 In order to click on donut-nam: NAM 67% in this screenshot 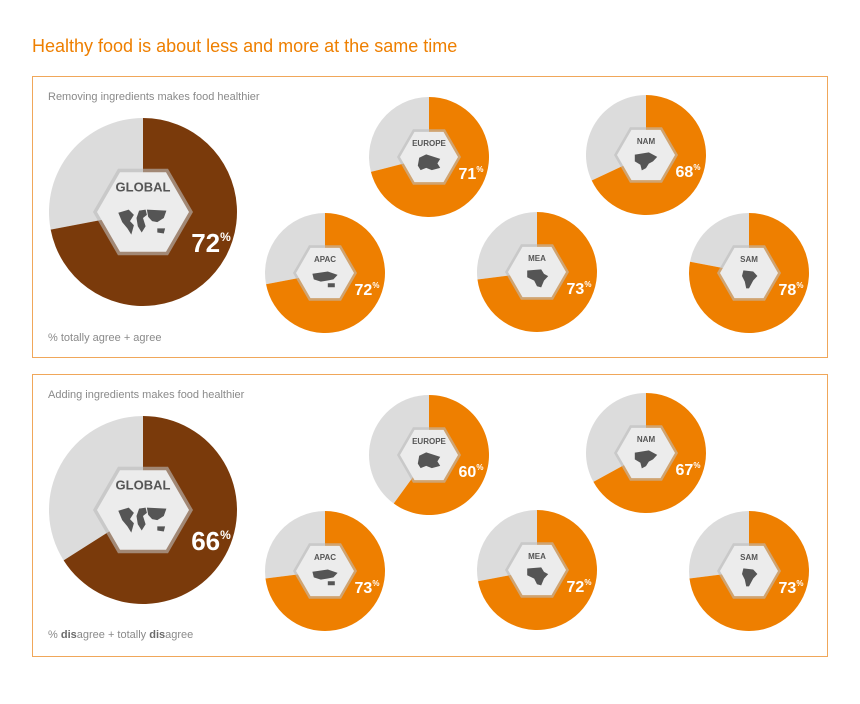, I will do `click(645, 453)`.